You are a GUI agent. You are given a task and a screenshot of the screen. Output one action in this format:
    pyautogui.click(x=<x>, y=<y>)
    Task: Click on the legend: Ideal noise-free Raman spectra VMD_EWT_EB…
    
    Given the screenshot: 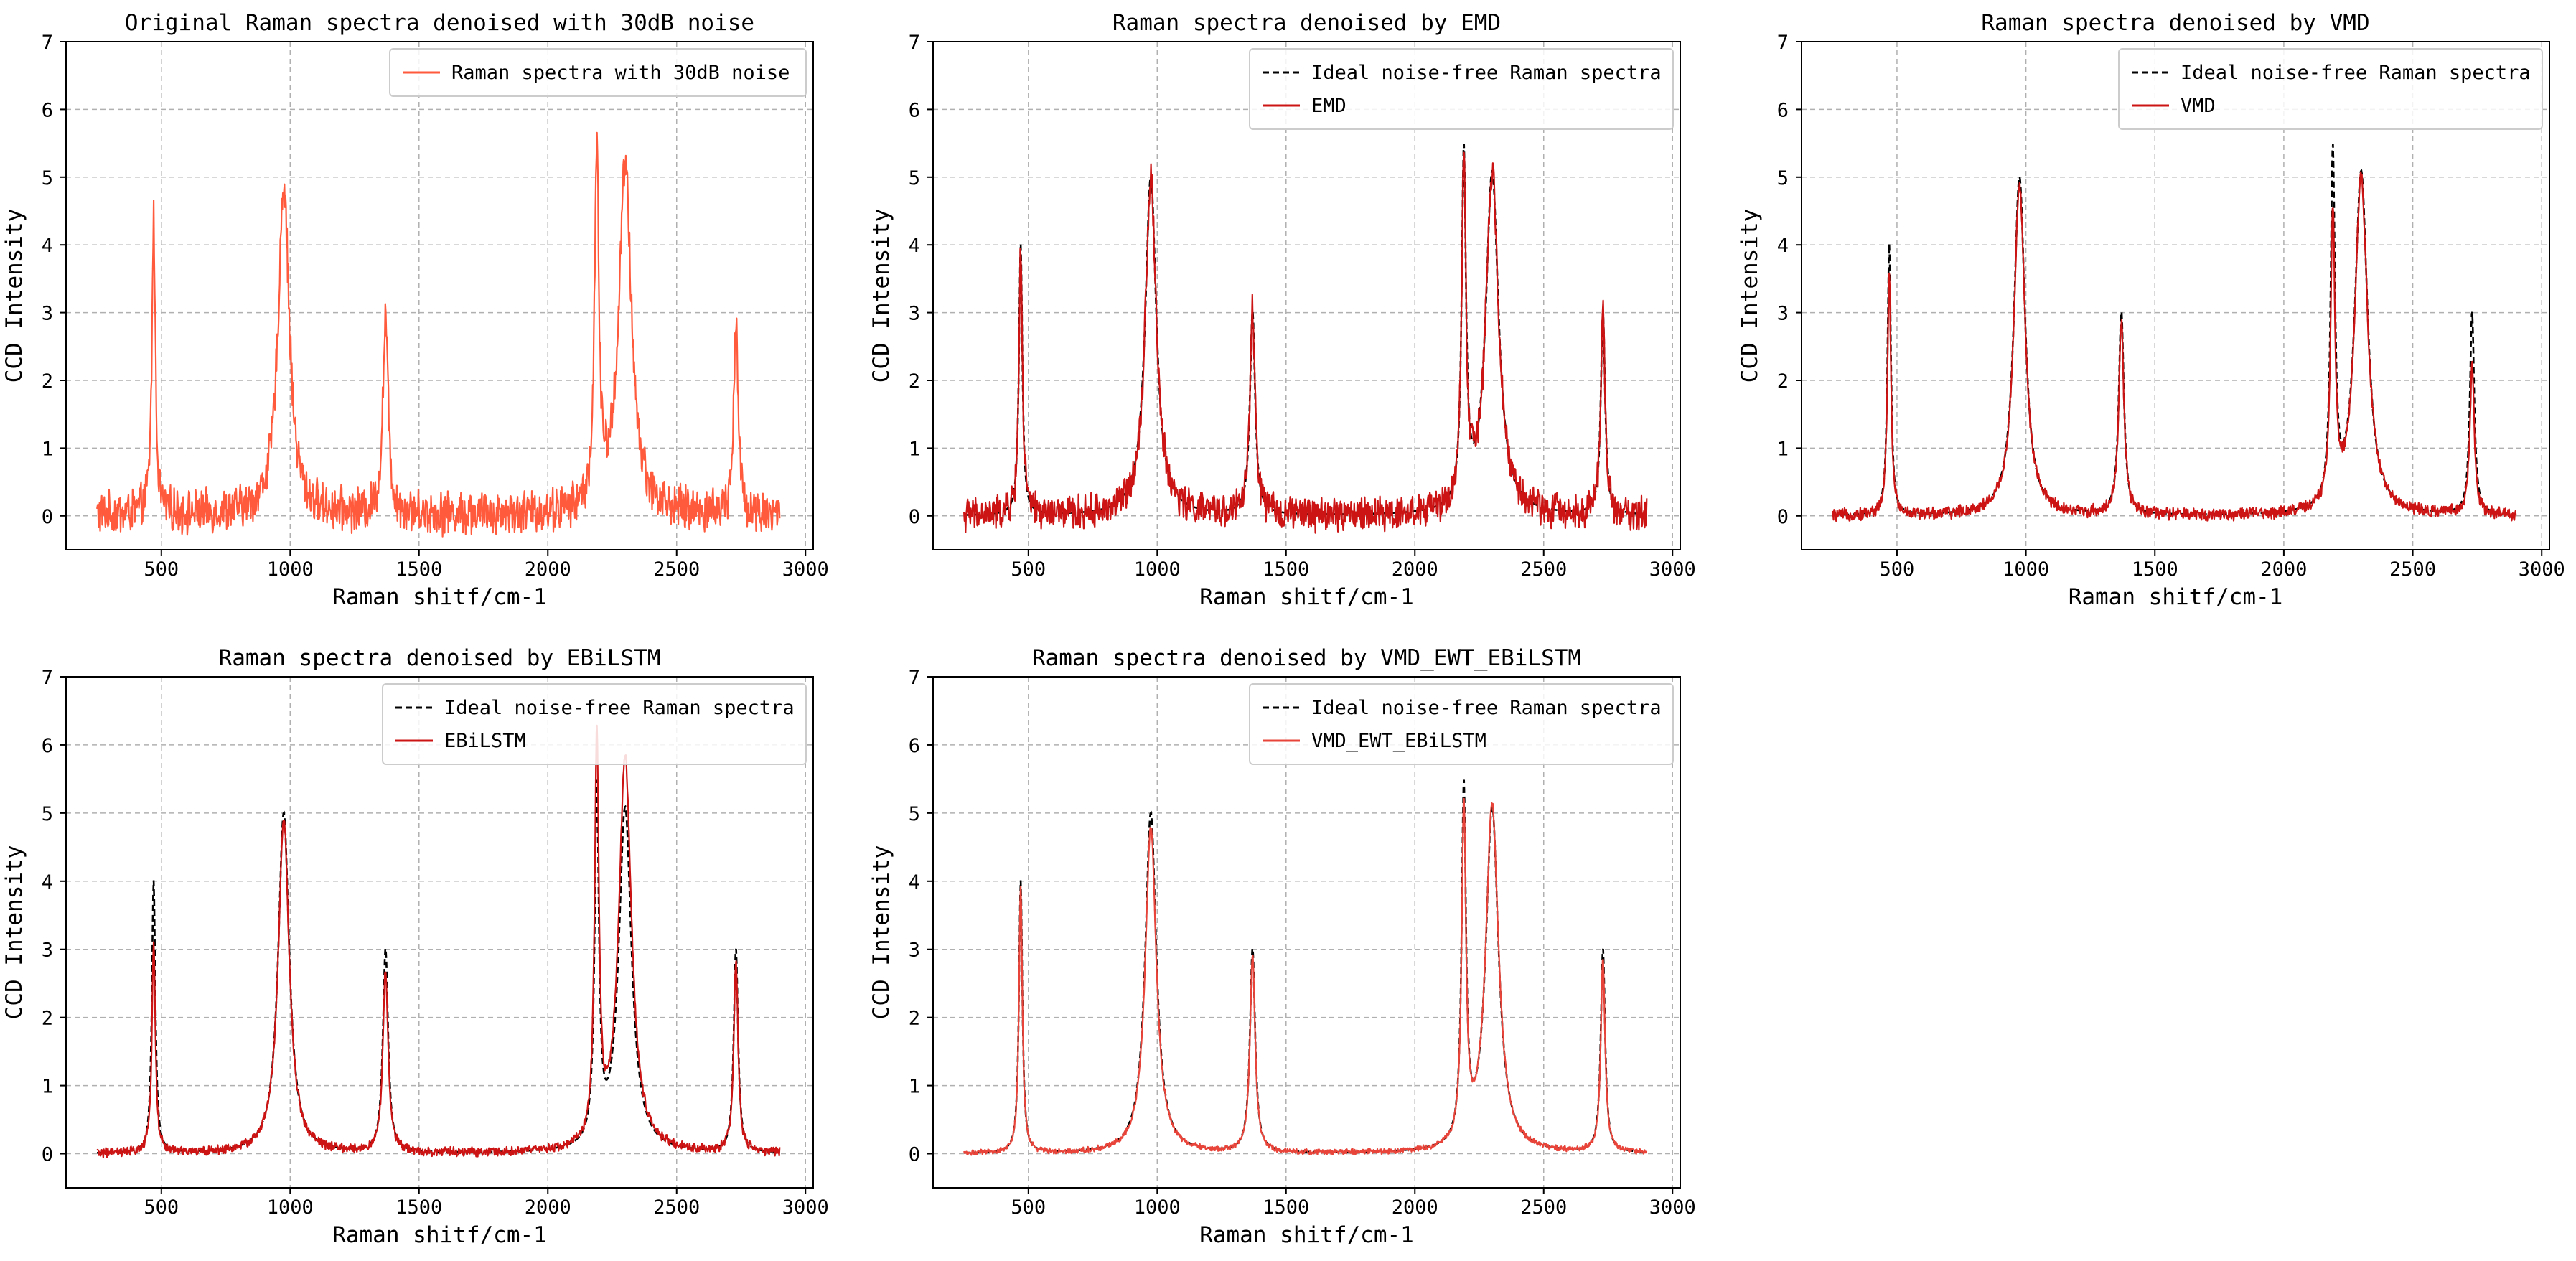 What is the action you would take?
    pyautogui.click(x=1462, y=724)
    